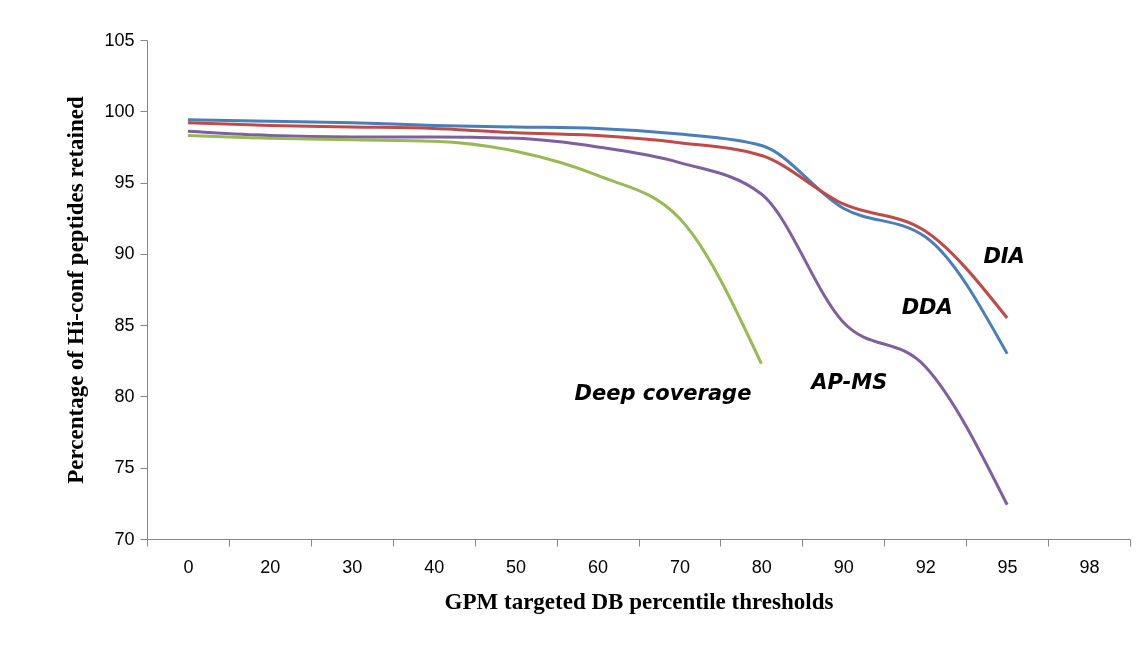 This screenshot has height=660, width=1148. Describe the element at coordinates (124, 253) in the screenshot. I see `y-tick-label: 90` at that location.